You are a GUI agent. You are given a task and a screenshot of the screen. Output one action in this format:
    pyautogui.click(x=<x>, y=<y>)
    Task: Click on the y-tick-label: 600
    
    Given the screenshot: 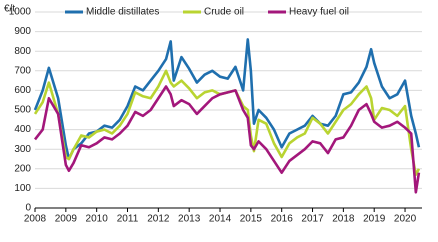 What is the action you would take?
    pyautogui.click(x=22, y=90)
    